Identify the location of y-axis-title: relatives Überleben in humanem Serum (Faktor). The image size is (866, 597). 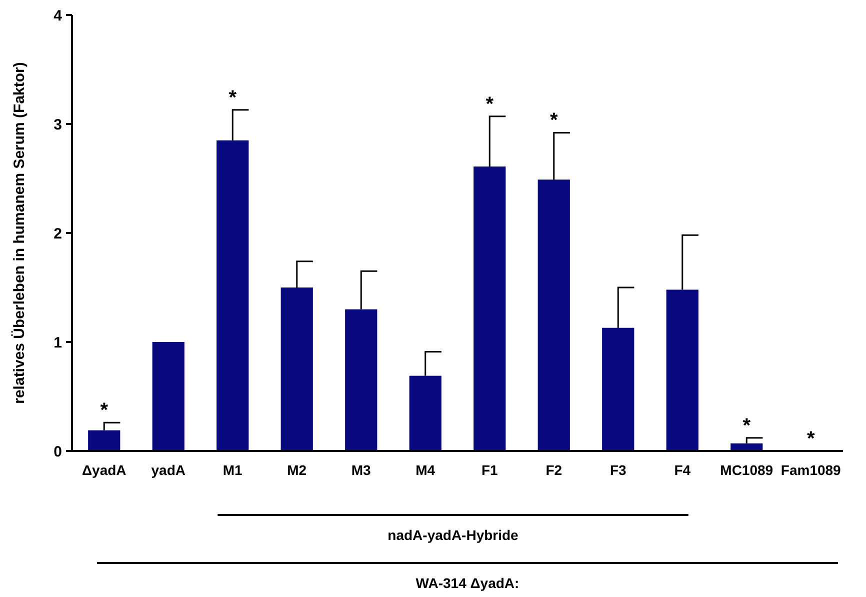
(19, 233).